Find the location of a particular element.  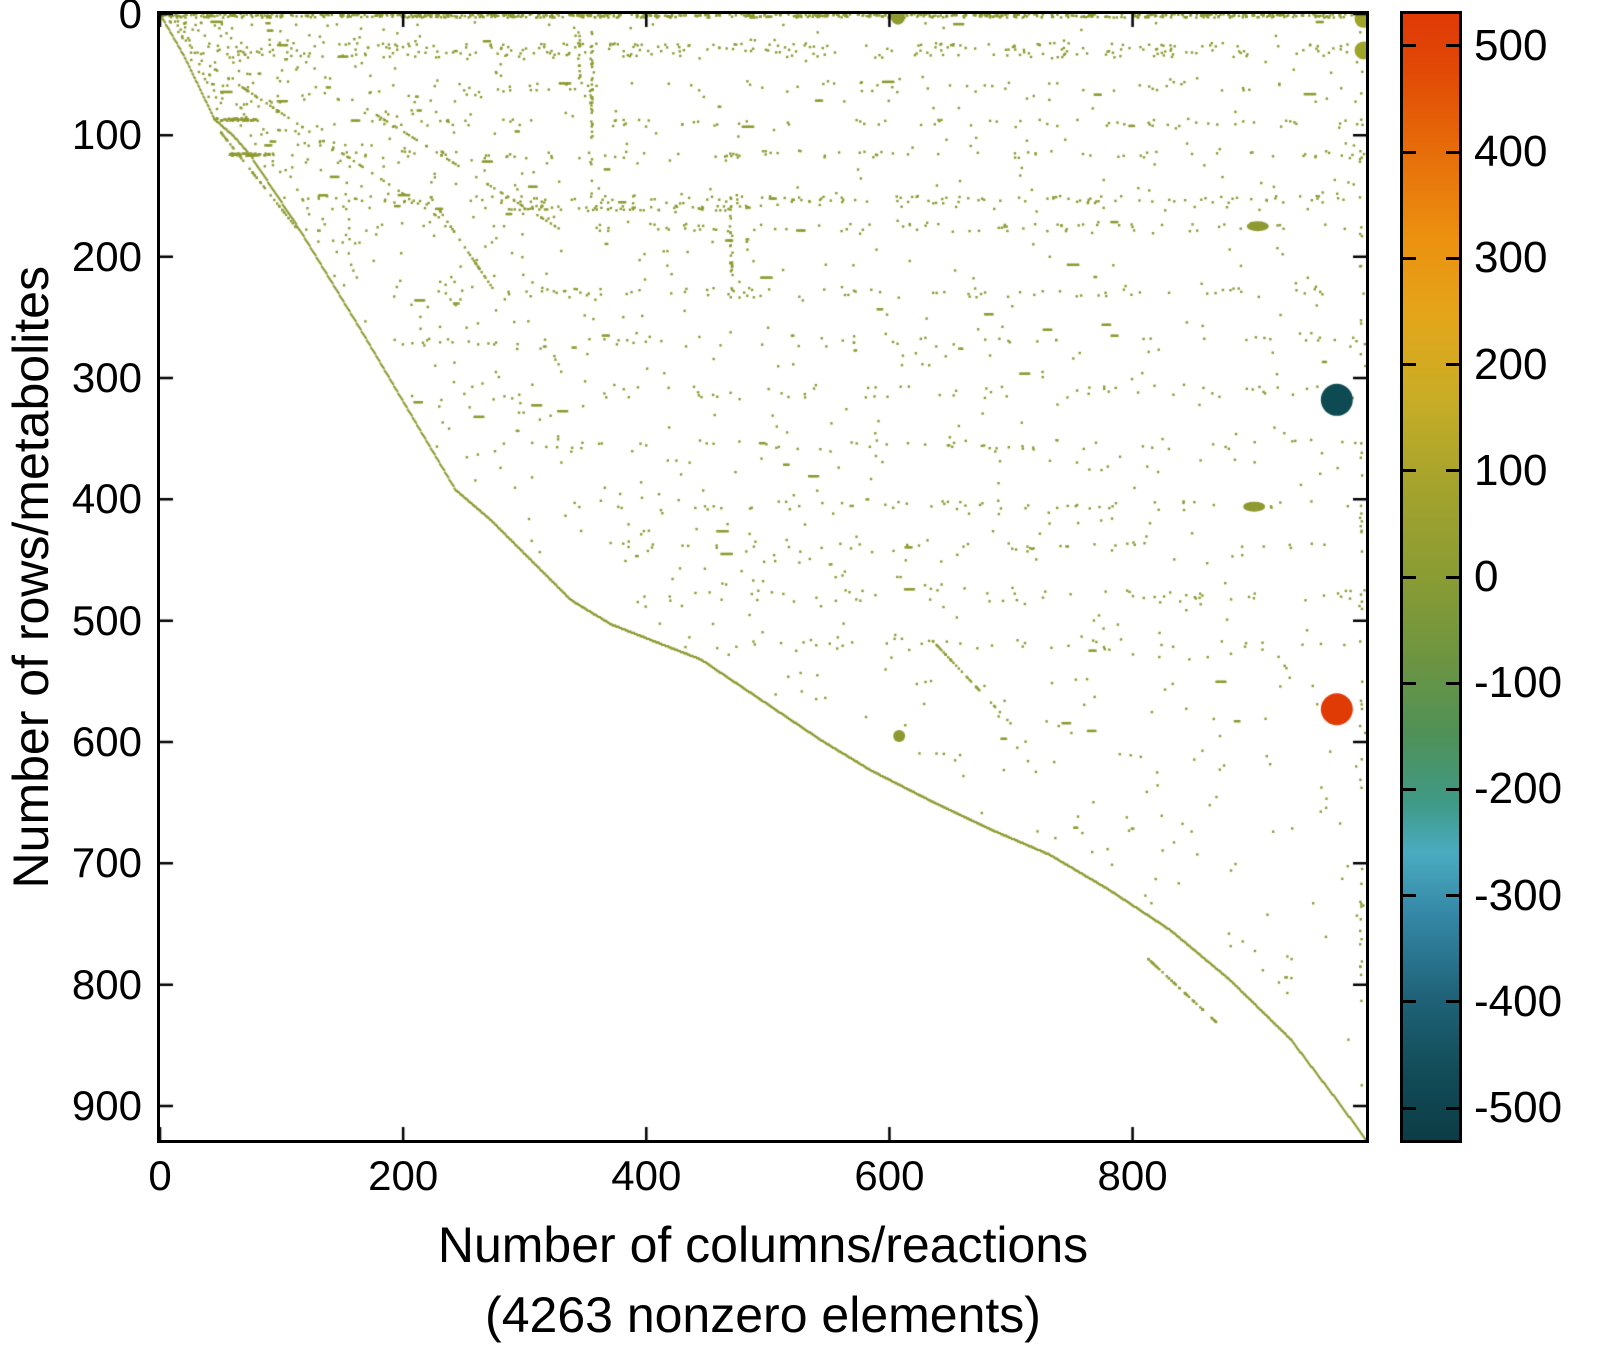

x-tick-label: 200 is located at coordinates (403, 1175).